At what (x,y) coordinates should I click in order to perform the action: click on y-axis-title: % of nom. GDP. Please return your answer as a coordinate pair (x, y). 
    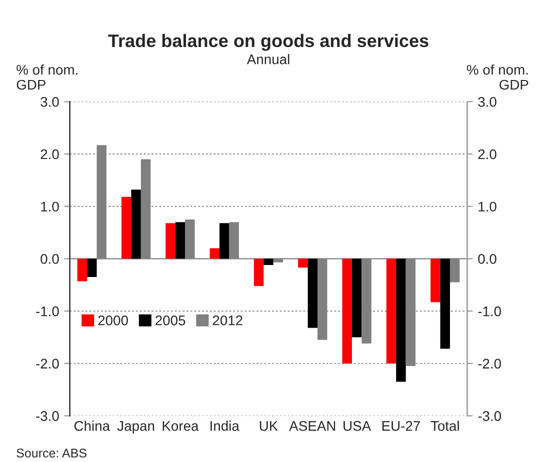
    Looking at the image, I should click on (47, 77).